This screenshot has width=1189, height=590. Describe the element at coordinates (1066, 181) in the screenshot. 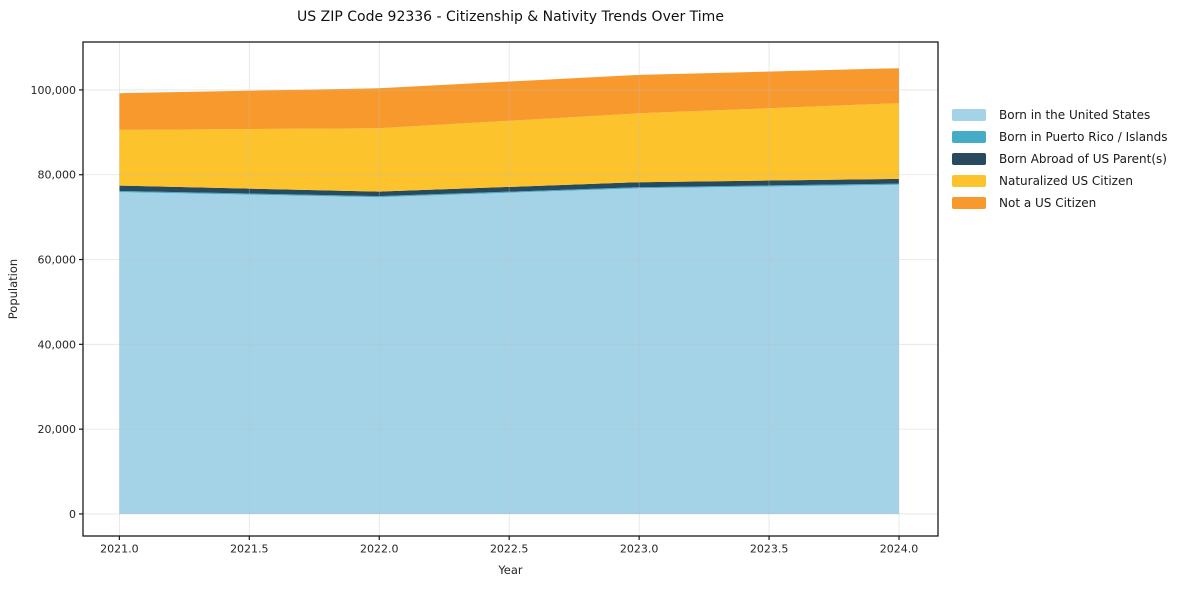

I see `legend-label: Naturalized US Citizen` at that location.